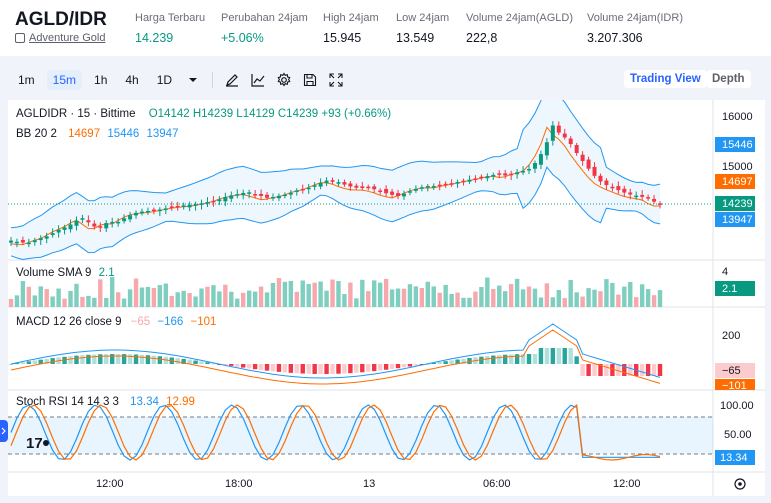 The height and width of the screenshot is (503, 771). What do you see at coordinates (737, 167) in the screenshot?
I see `price-tick: 15000` at bounding box center [737, 167].